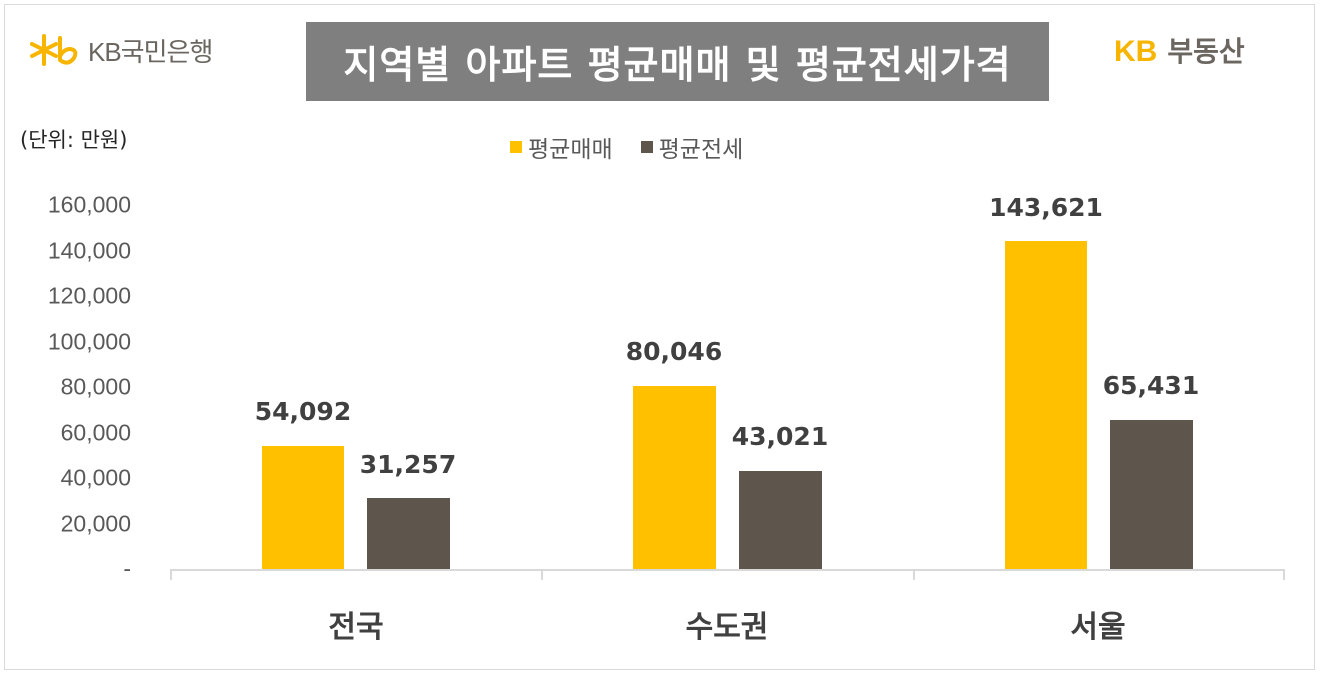 The image size is (1321, 676). Describe the element at coordinates (95, 523) in the screenshot. I see `y-tick-label: 20,000` at that location.